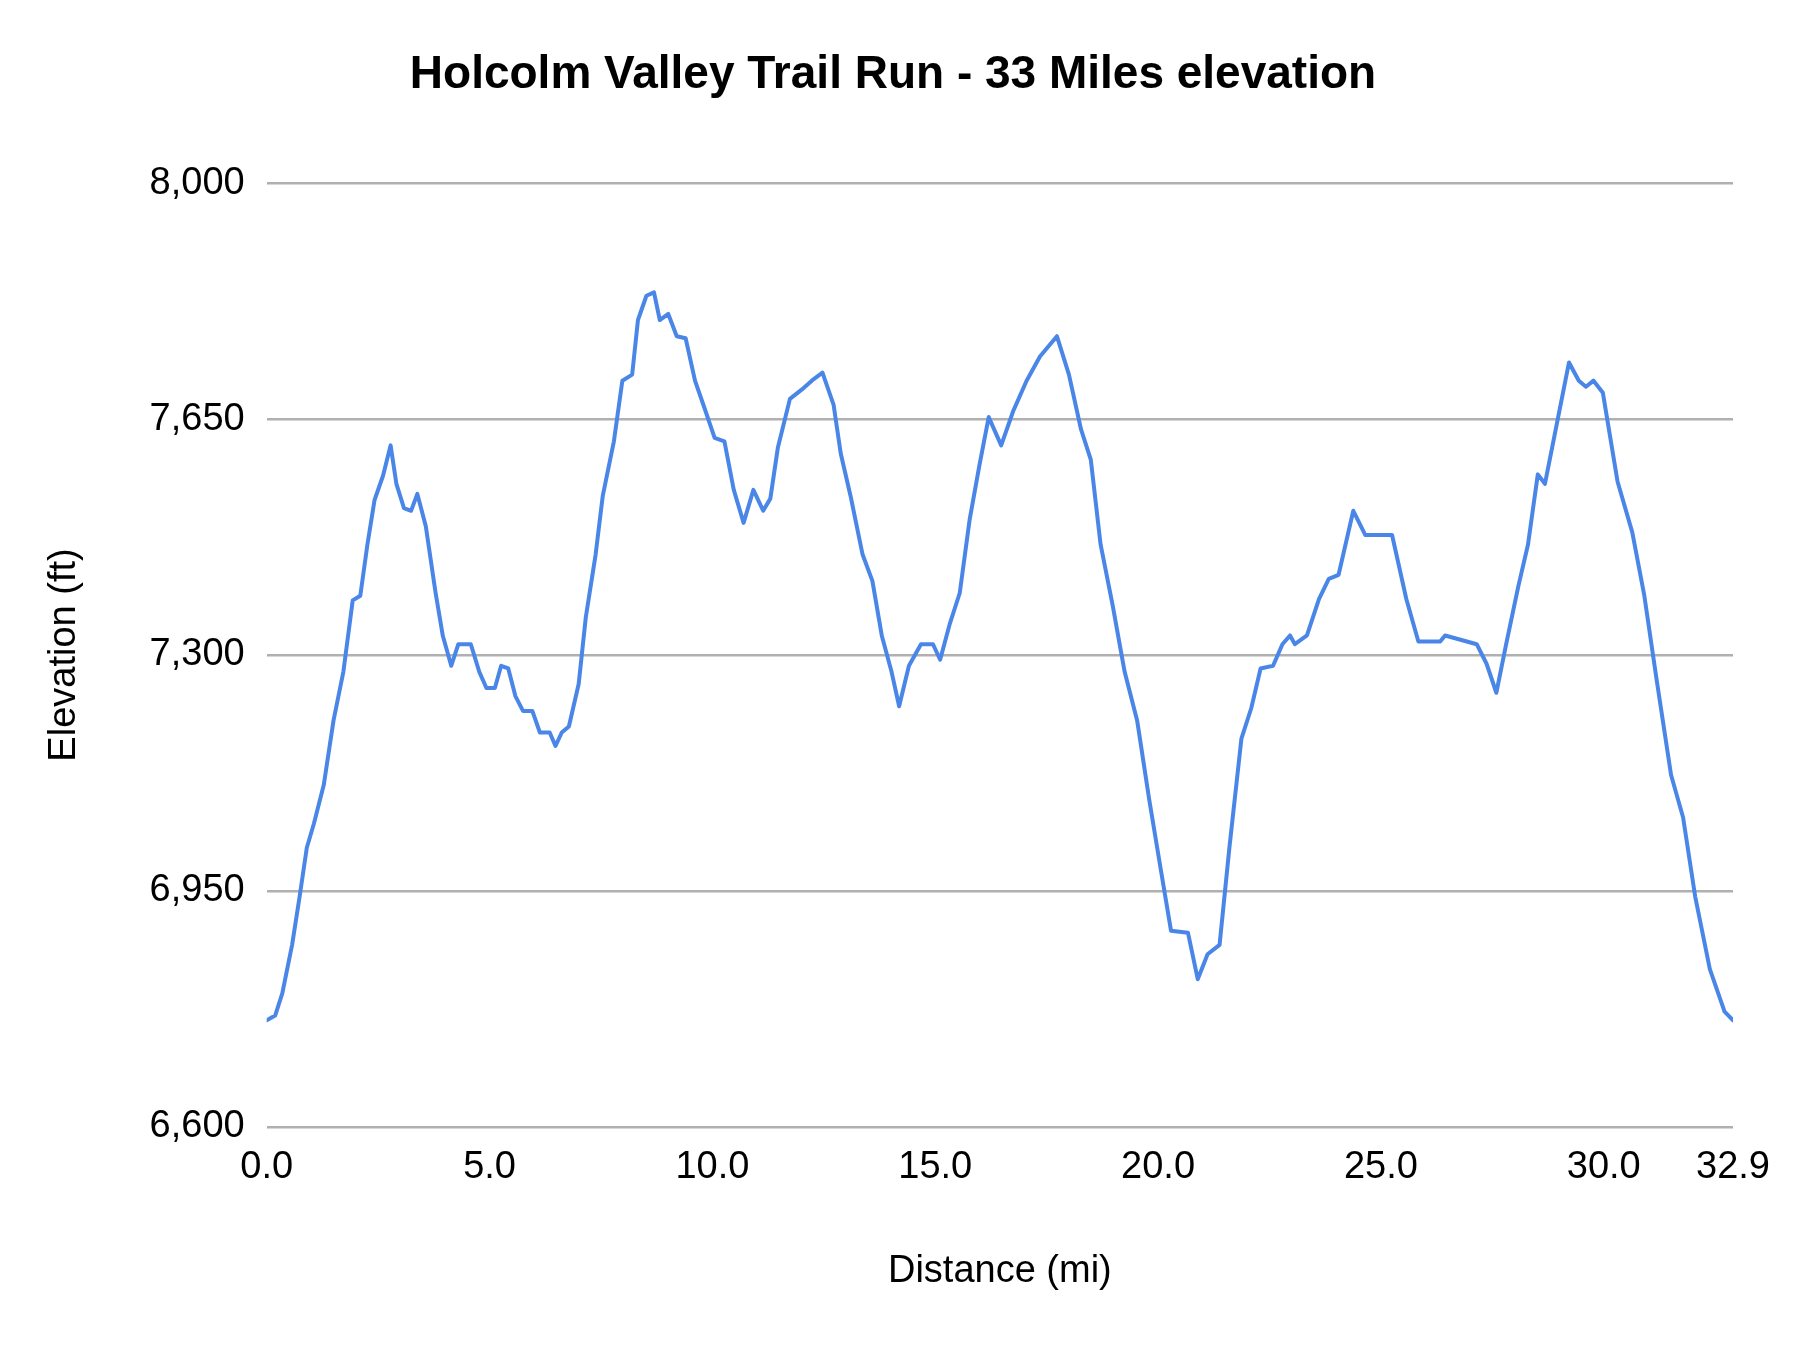 Image resolution: width=1800 pixels, height=1350 pixels. What do you see at coordinates (197, 1124) in the screenshot?
I see `y-tick-label: 6,600` at bounding box center [197, 1124].